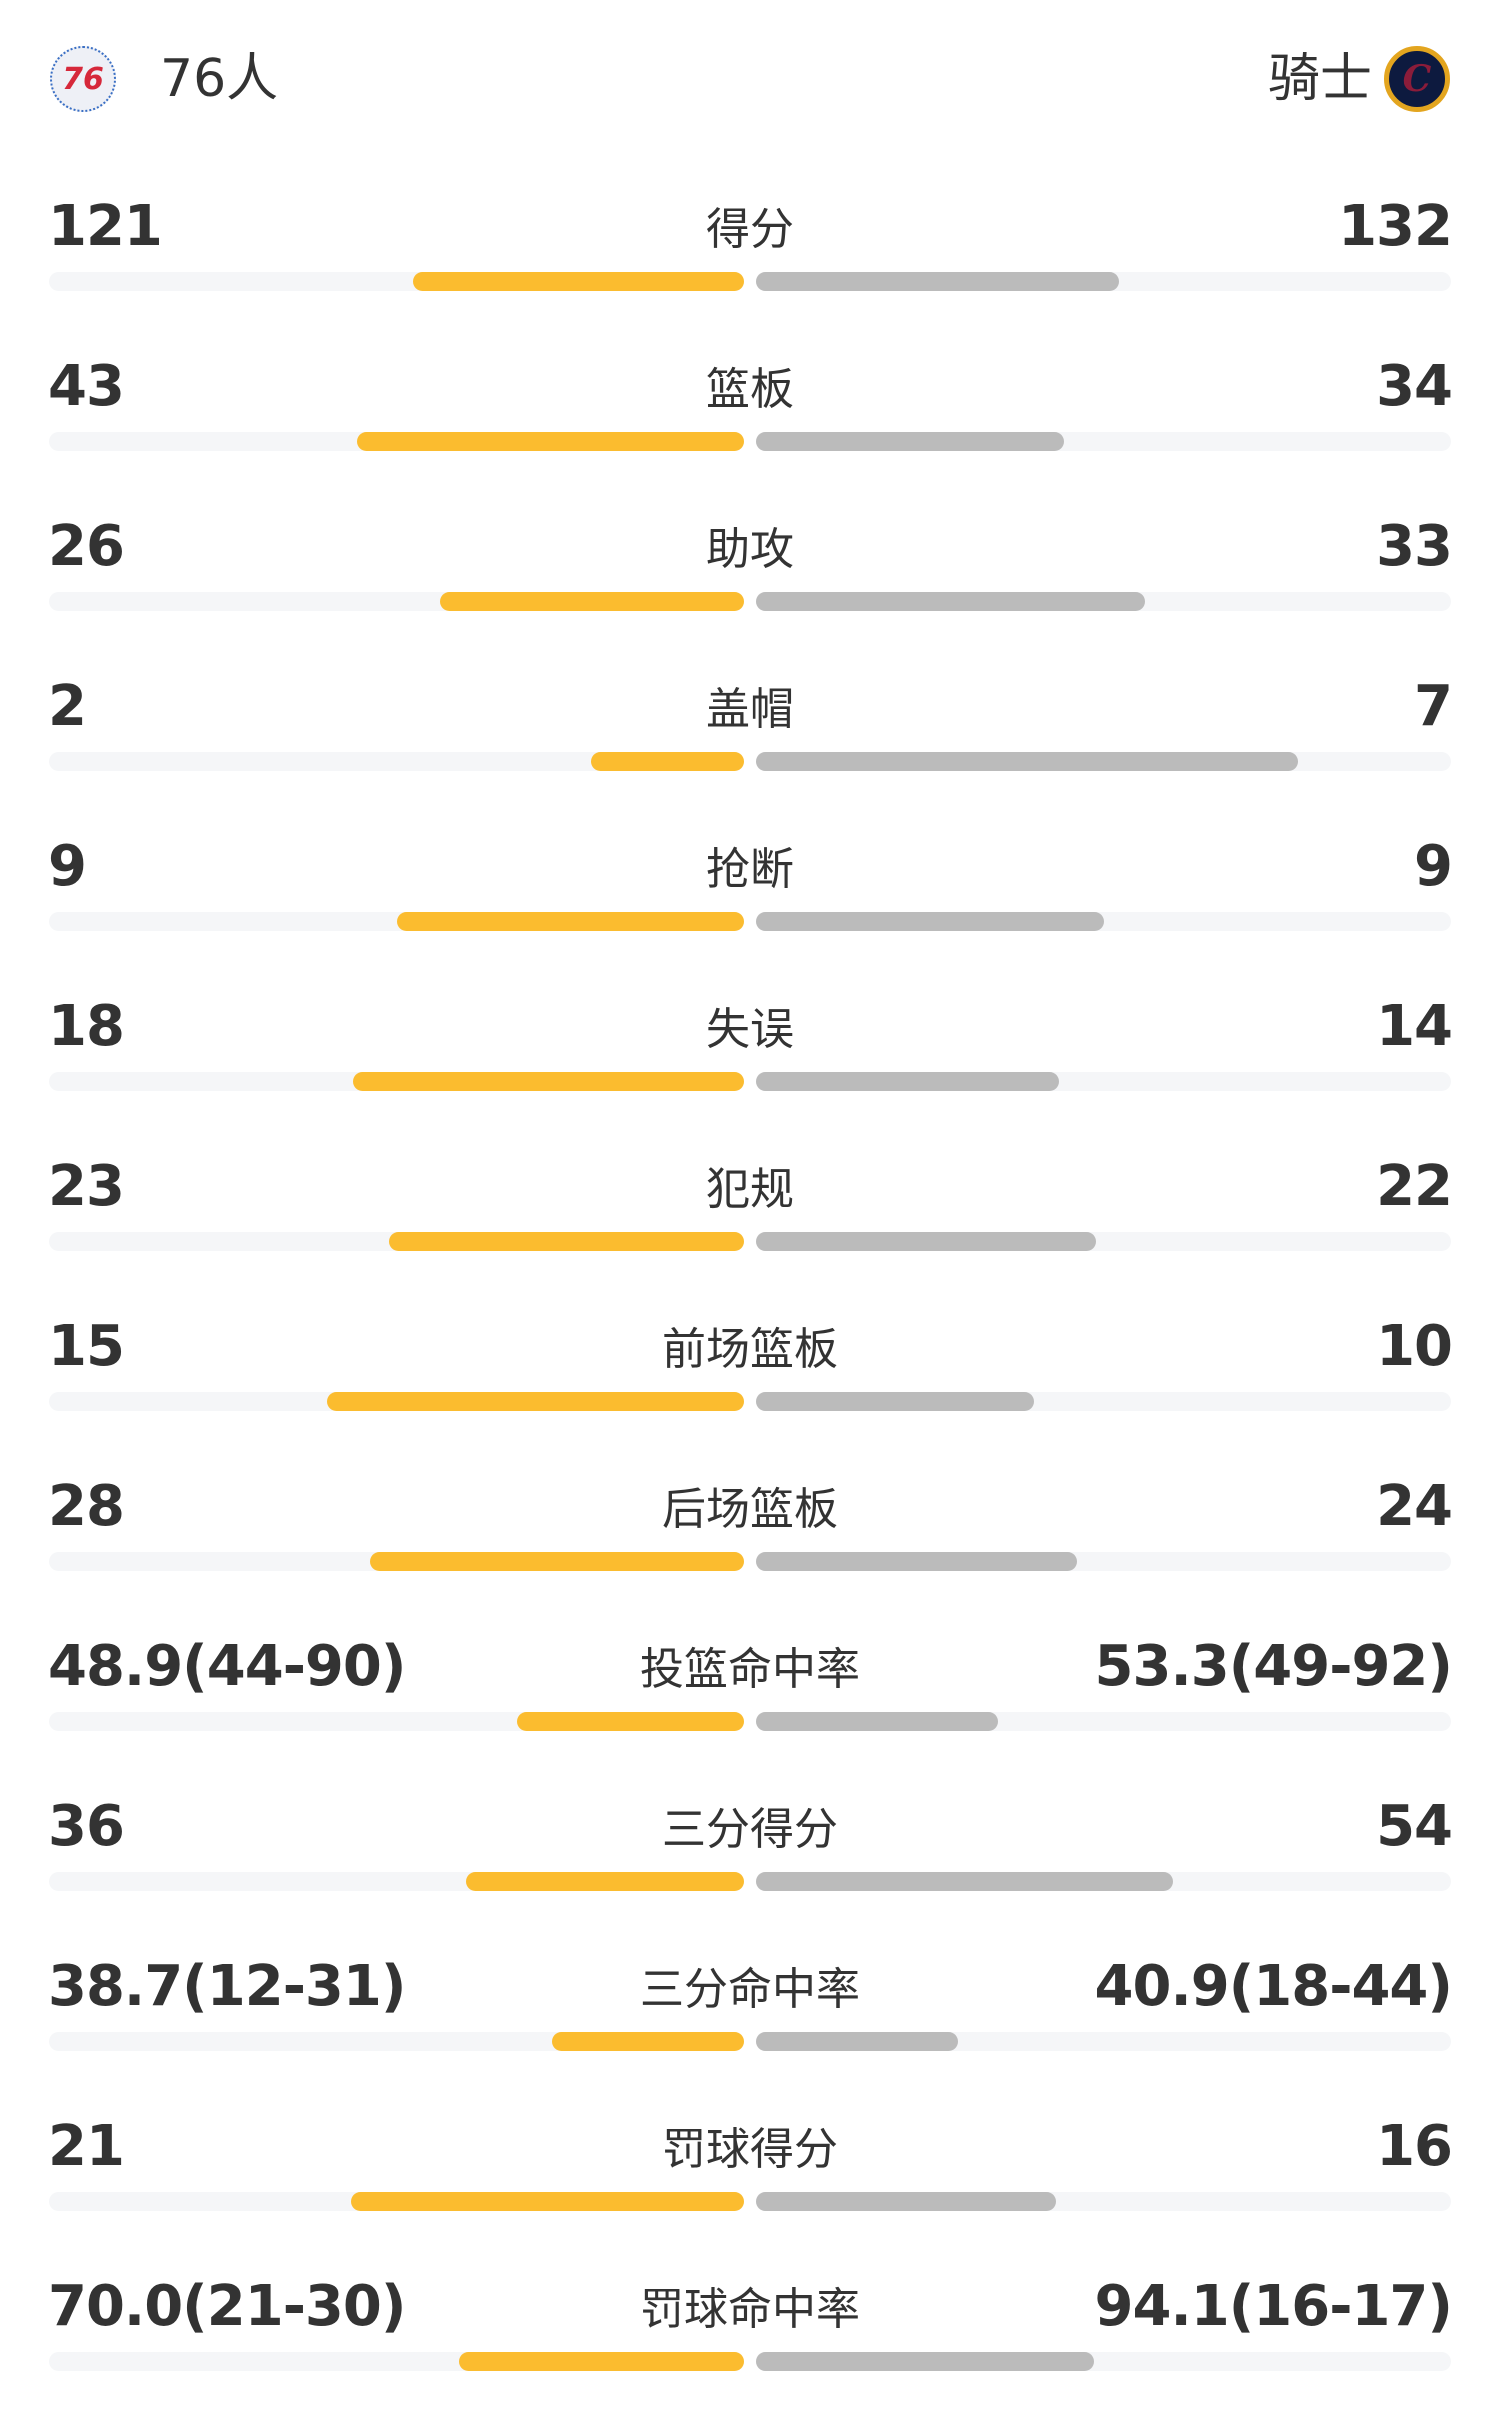  What do you see at coordinates (750, 1509) in the screenshot?
I see `stat-label: 后场篮板` at bounding box center [750, 1509].